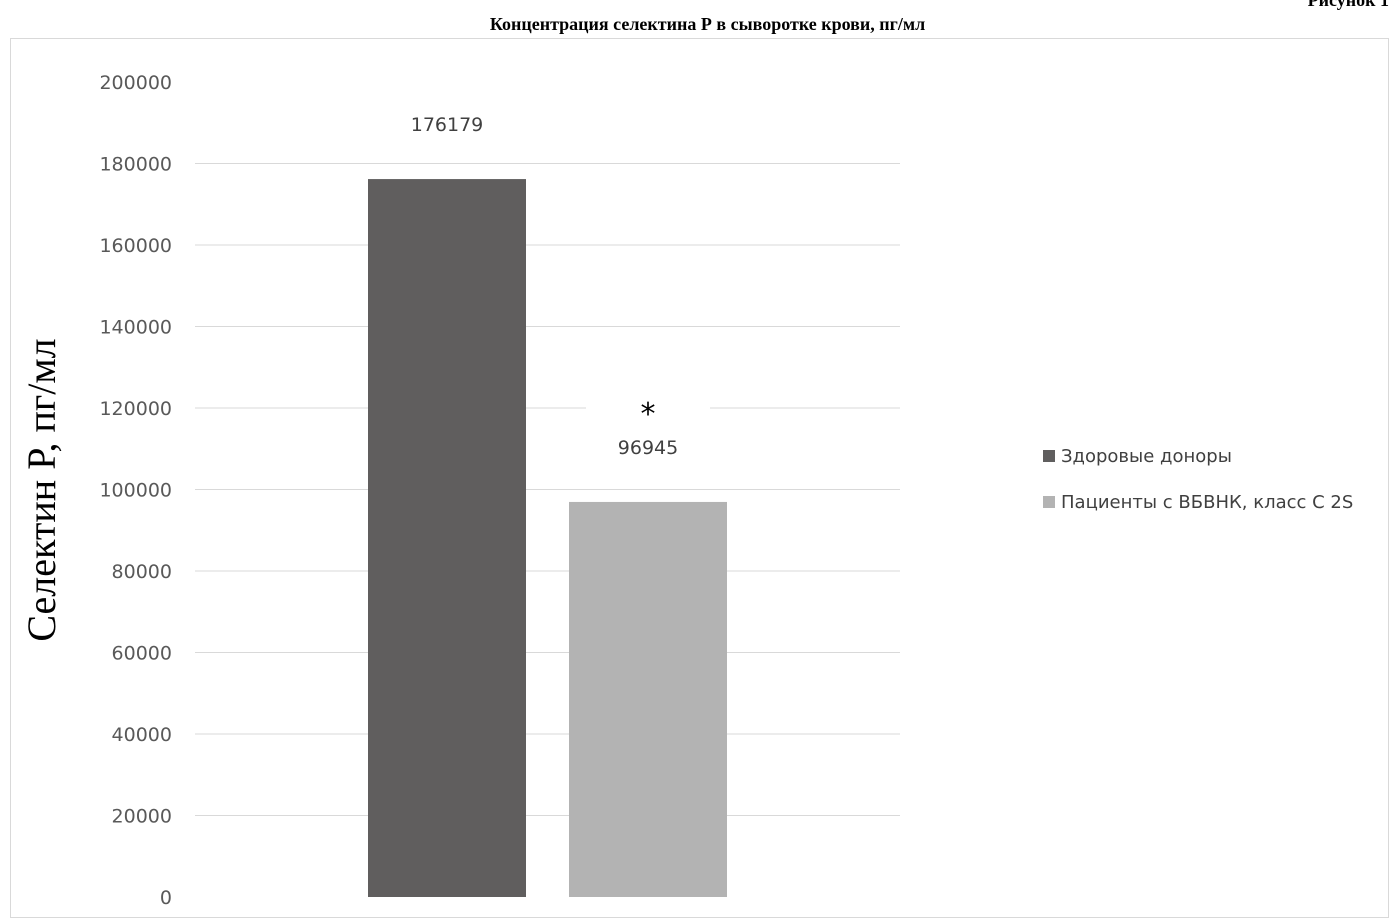  What do you see at coordinates (648, 414) in the screenshot?
I see `significance-marker: *` at bounding box center [648, 414].